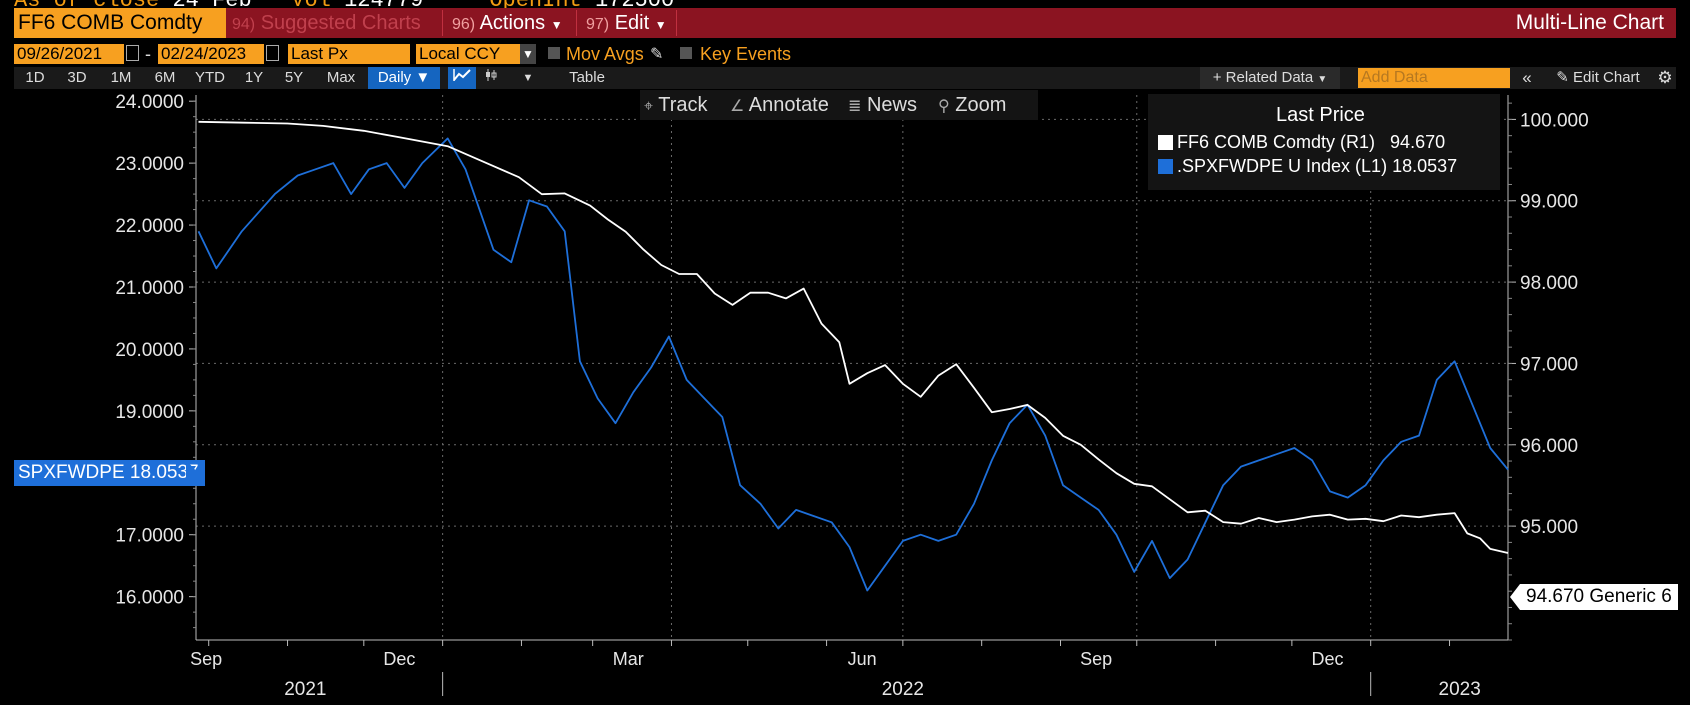  What do you see at coordinates (77, 77) in the screenshot?
I see `period-button-3d: 3D` at bounding box center [77, 77].